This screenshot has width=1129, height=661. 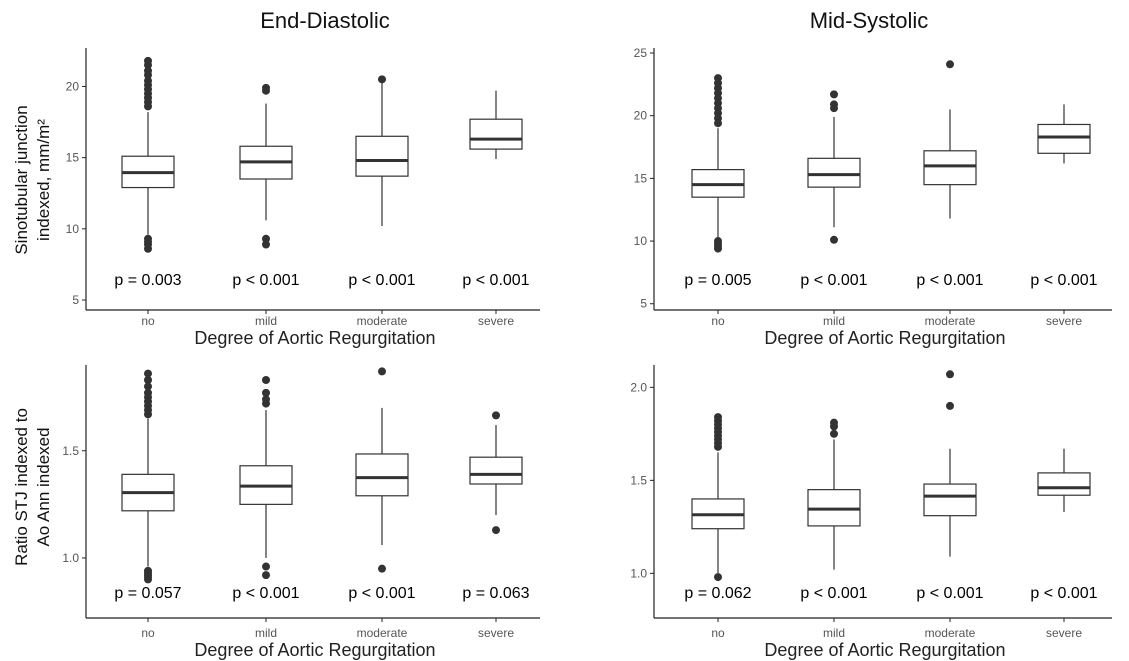 What do you see at coordinates (21, 179) in the screenshot?
I see `ylabel-top-line-1: Sinotubular junction` at bounding box center [21, 179].